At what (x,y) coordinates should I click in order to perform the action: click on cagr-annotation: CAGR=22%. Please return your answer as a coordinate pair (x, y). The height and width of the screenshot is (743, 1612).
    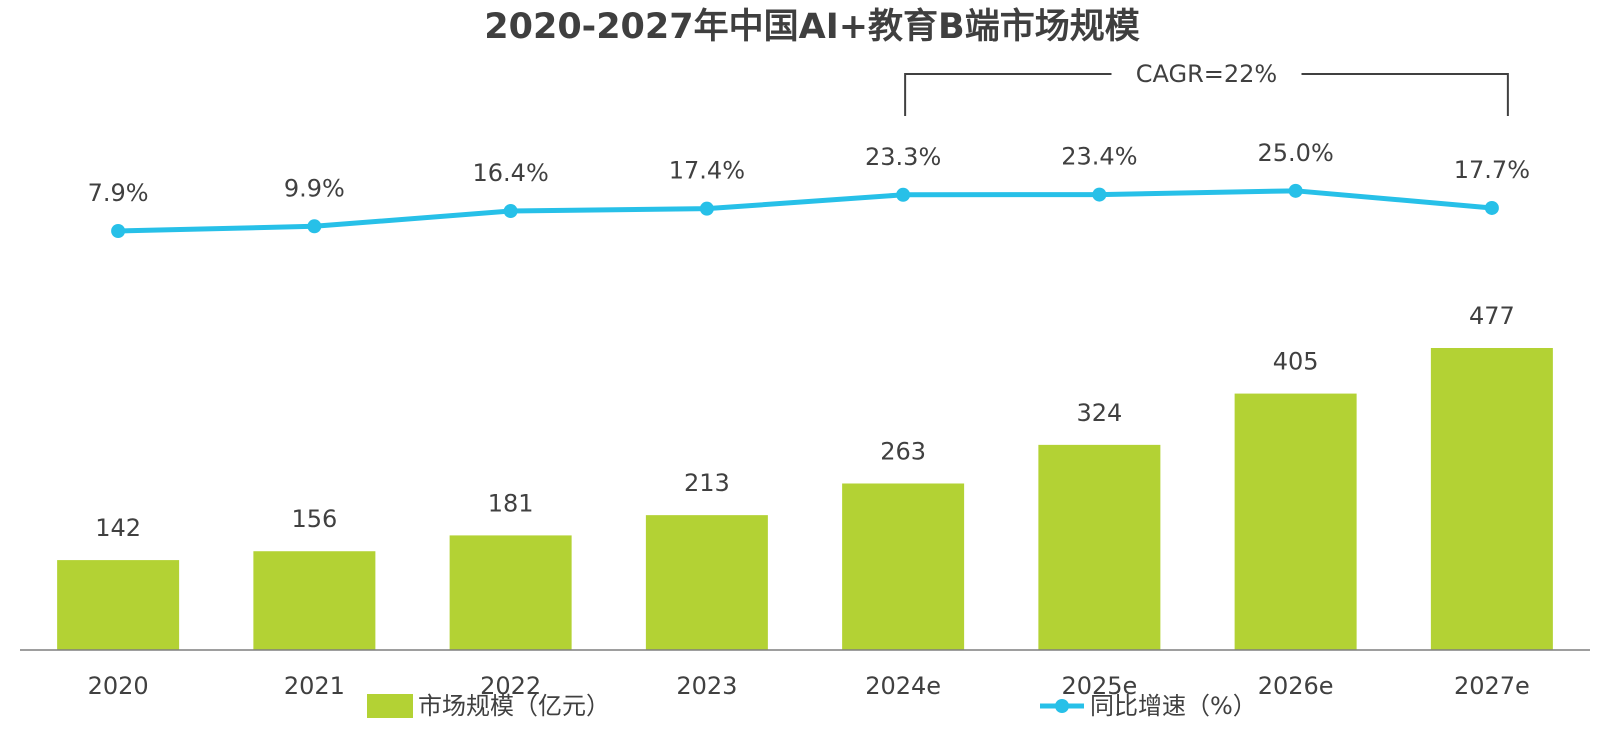
    Looking at the image, I should click on (1206, 88).